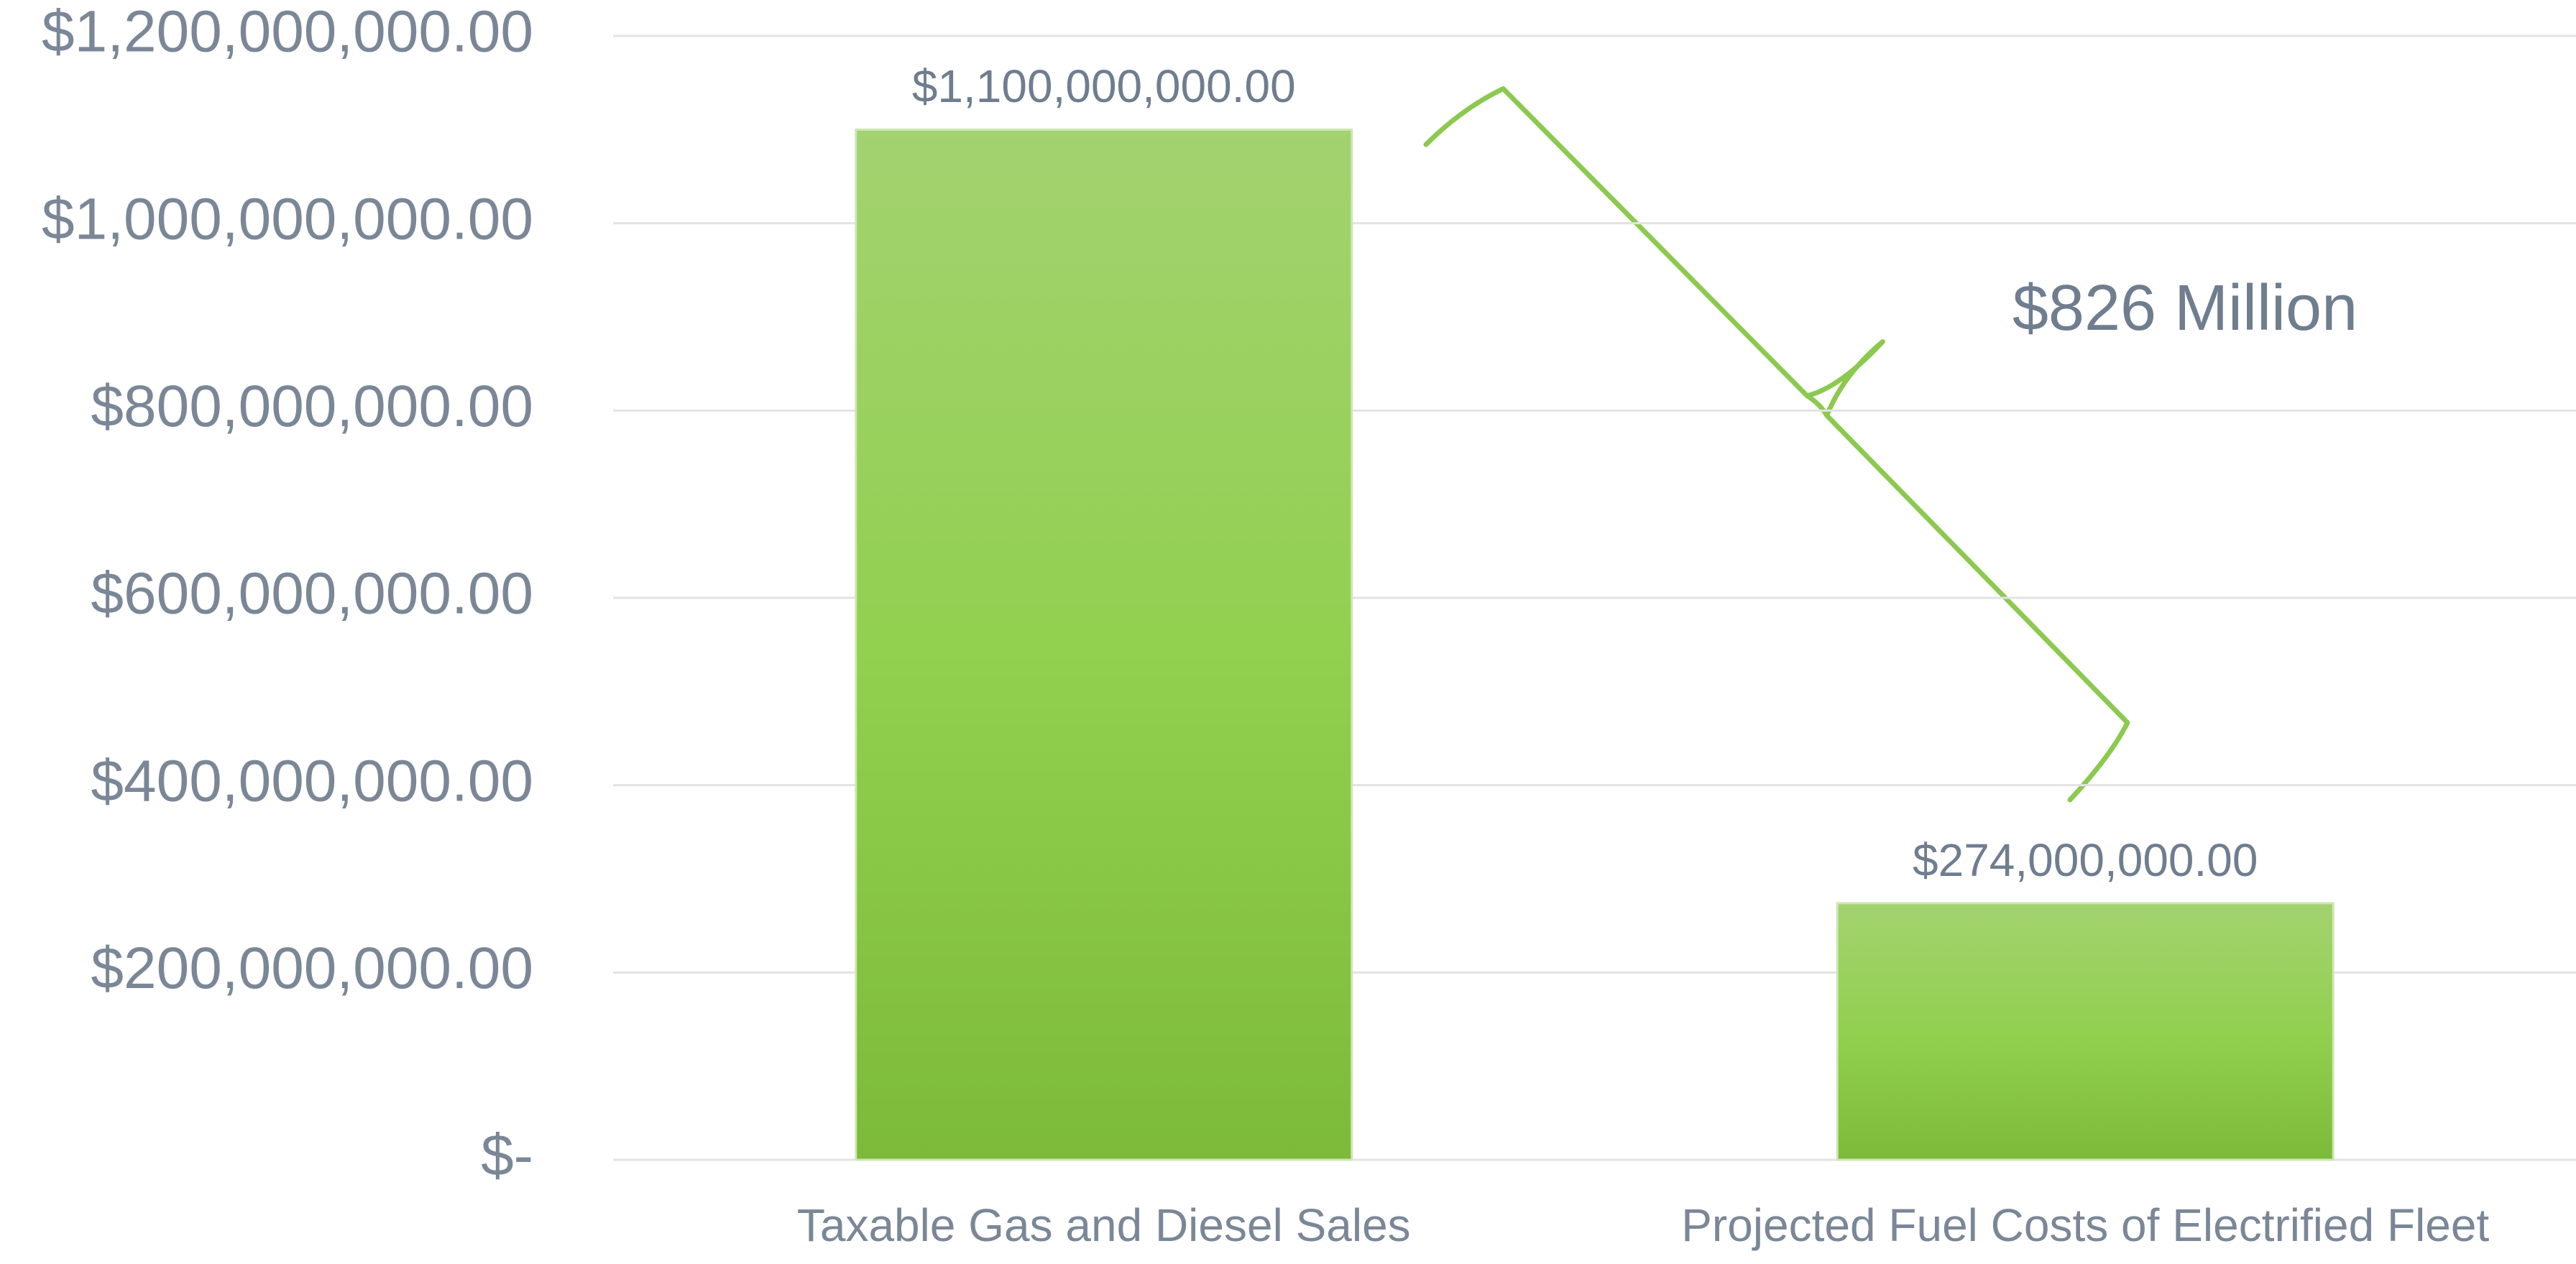  What do you see at coordinates (312, 406) in the screenshot?
I see `y-tick-label: $800,000,000.00` at bounding box center [312, 406].